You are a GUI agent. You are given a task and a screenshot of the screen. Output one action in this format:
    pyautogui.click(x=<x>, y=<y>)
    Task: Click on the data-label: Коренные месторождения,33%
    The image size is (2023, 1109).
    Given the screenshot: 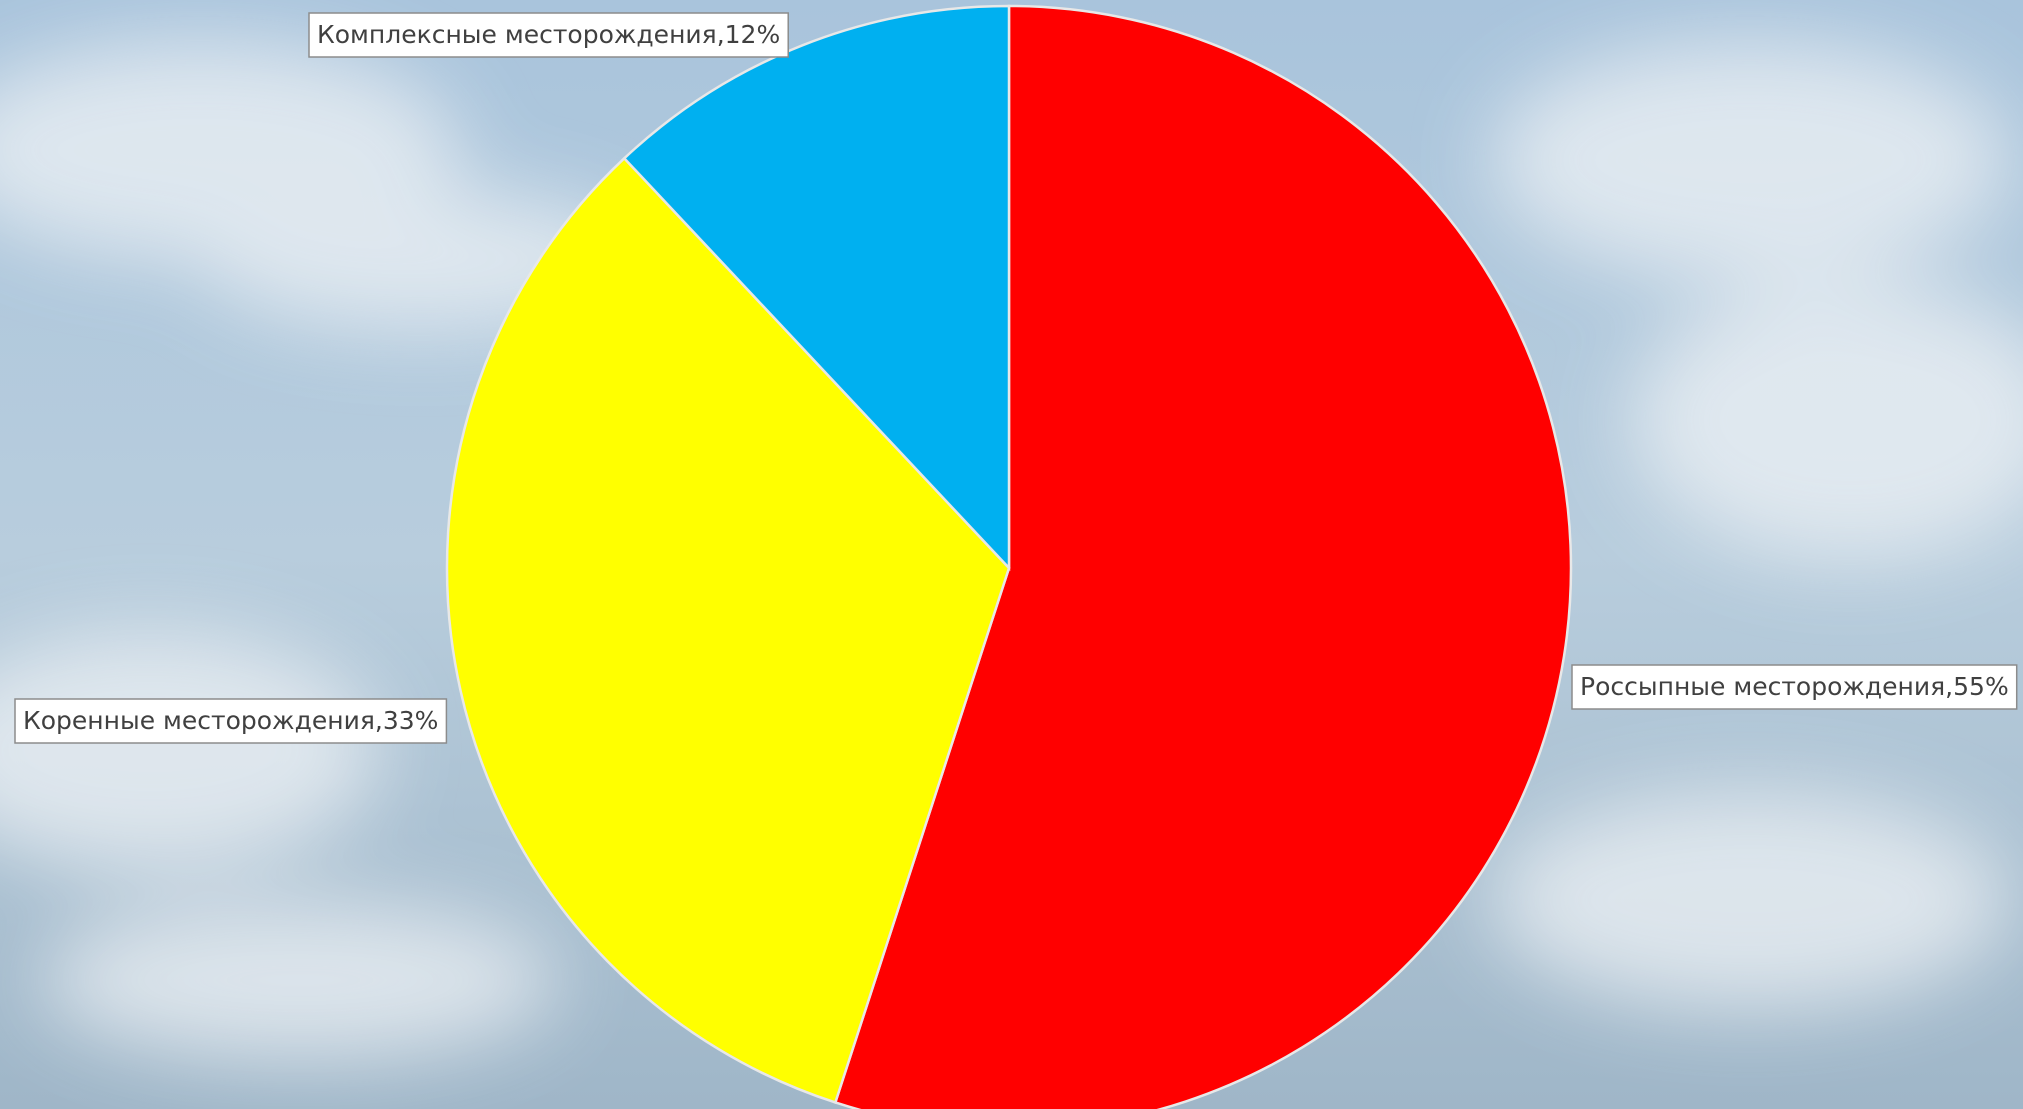 What is the action you would take?
    pyautogui.click(x=230, y=720)
    